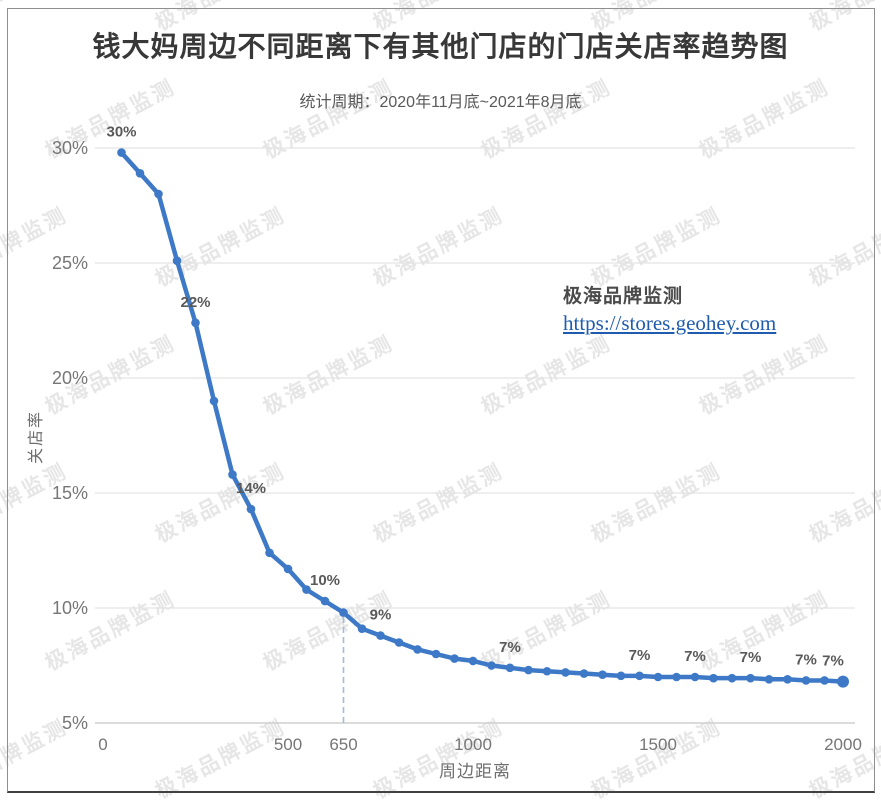 The height and width of the screenshot is (804, 881). What do you see at coordinates (669, 308) in the screenshot?
I see `brand-annotation: 极海品牌监测 https://stores.geohey.com` at bounding box center [669, 308].